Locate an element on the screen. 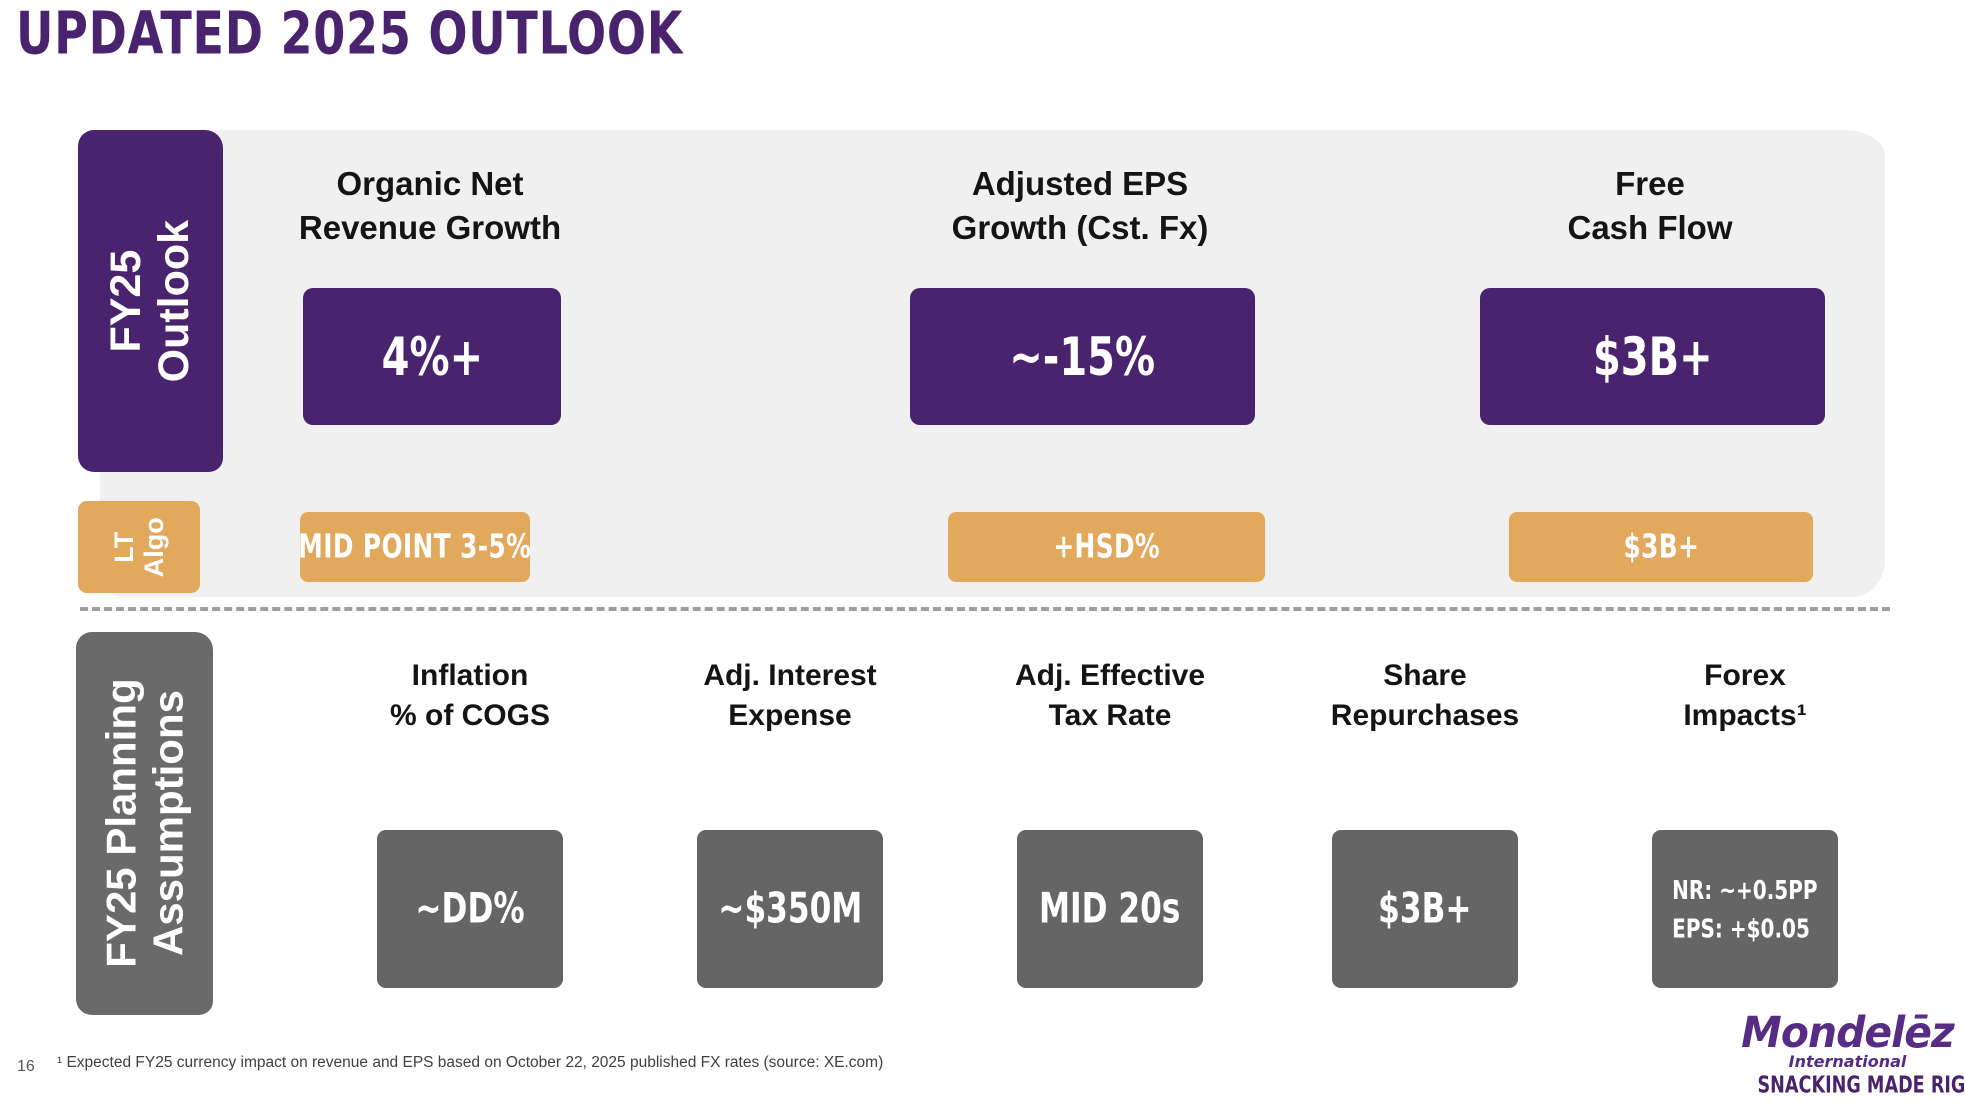 The height and width of the screenshot is (1113, 1965). header-line2: Repurchases is located at coordinates (1425, 716).